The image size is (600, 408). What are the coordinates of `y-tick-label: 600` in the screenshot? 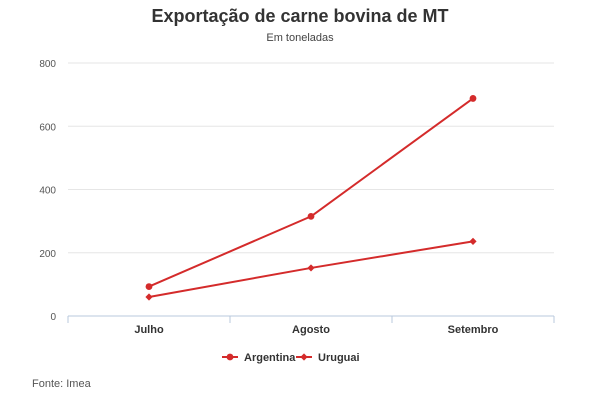 It's located at (47, 127).